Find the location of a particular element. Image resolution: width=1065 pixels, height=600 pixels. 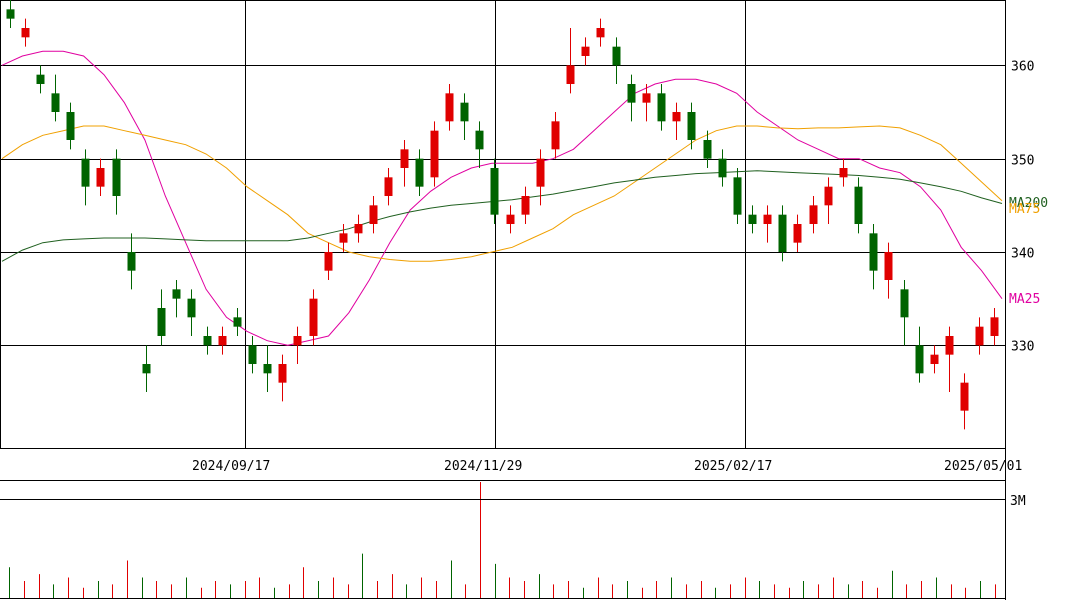

ma200-label: MA200 is located at coordinates (1028, 203).